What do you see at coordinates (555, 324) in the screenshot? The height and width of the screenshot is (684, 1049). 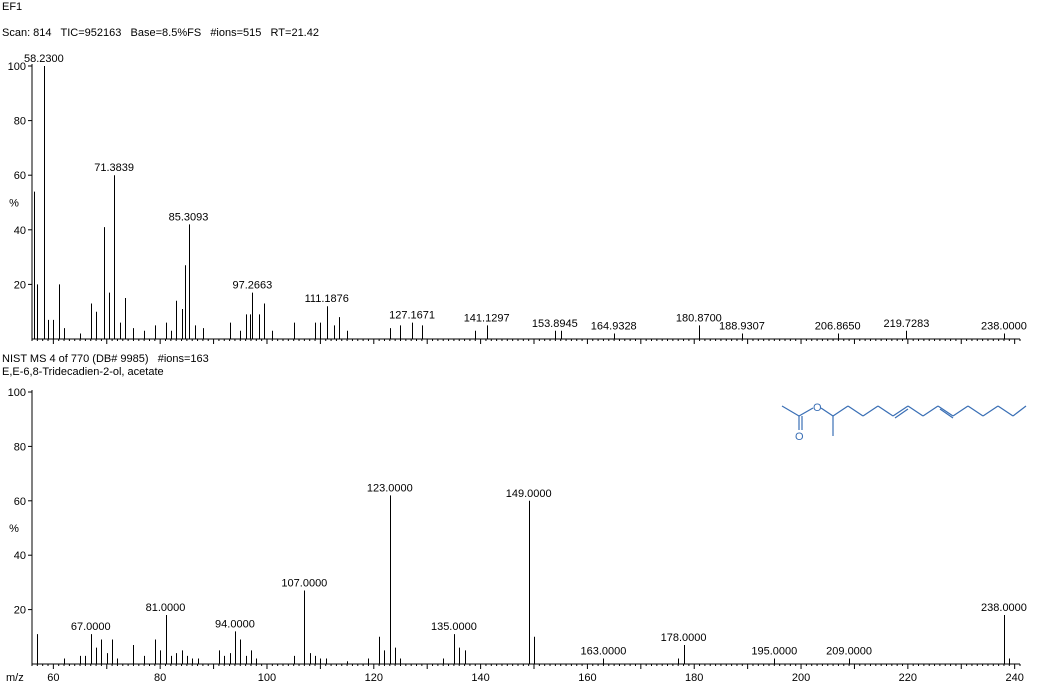 I see `peak-label: 153.8945` at bounding box center [555, 324].